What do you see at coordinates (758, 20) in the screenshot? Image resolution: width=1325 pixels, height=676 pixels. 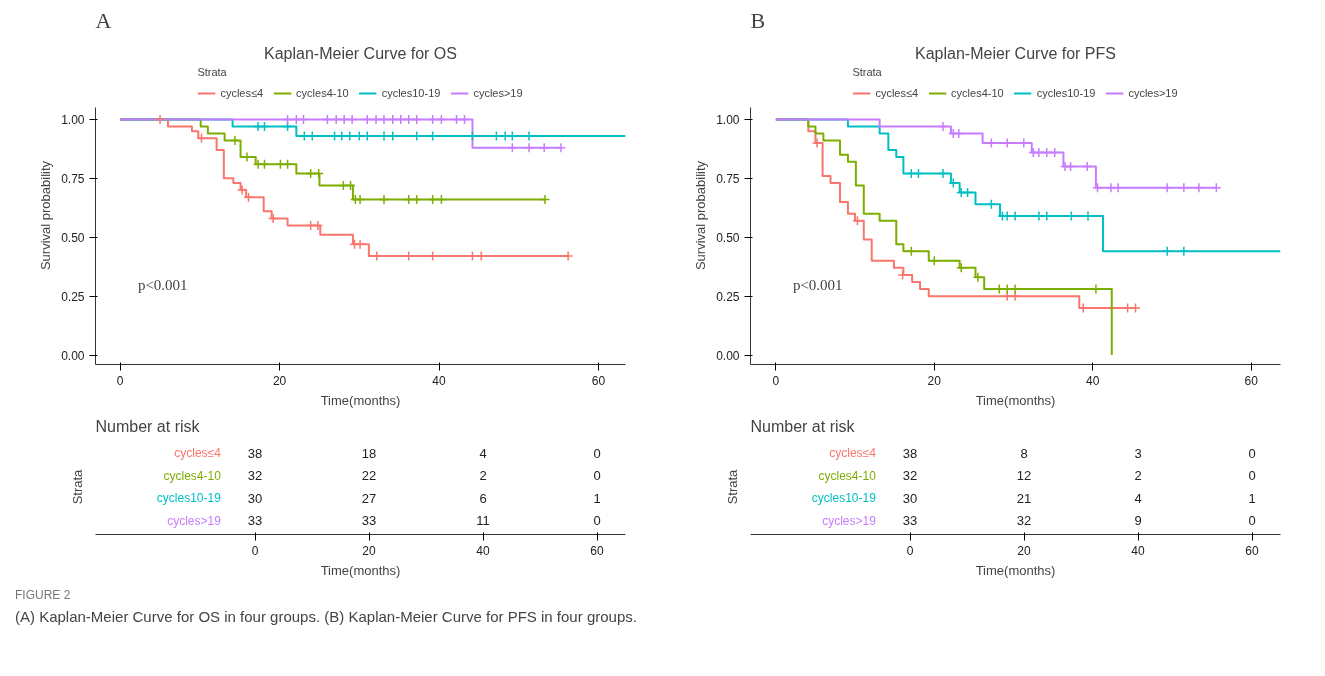 I see `text: B` at bounding box center [758, 20].